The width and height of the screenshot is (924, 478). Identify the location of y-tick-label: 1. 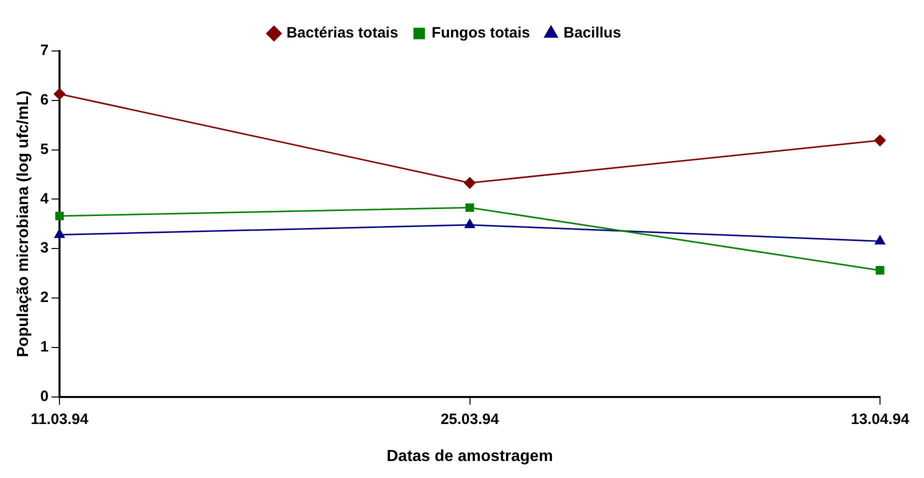
(44, 347).